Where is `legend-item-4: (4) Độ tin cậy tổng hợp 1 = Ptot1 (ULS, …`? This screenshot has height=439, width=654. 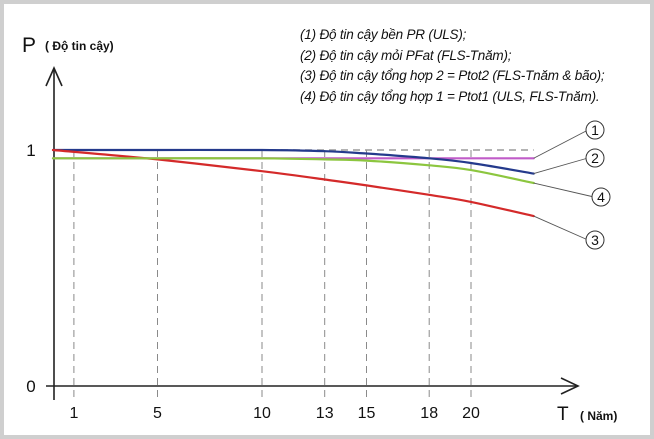 legend-item-4: (4) Độ tin cậy tổng hợp 1 = Ptot1 (ULS, … is located at coordinates (450, 96).